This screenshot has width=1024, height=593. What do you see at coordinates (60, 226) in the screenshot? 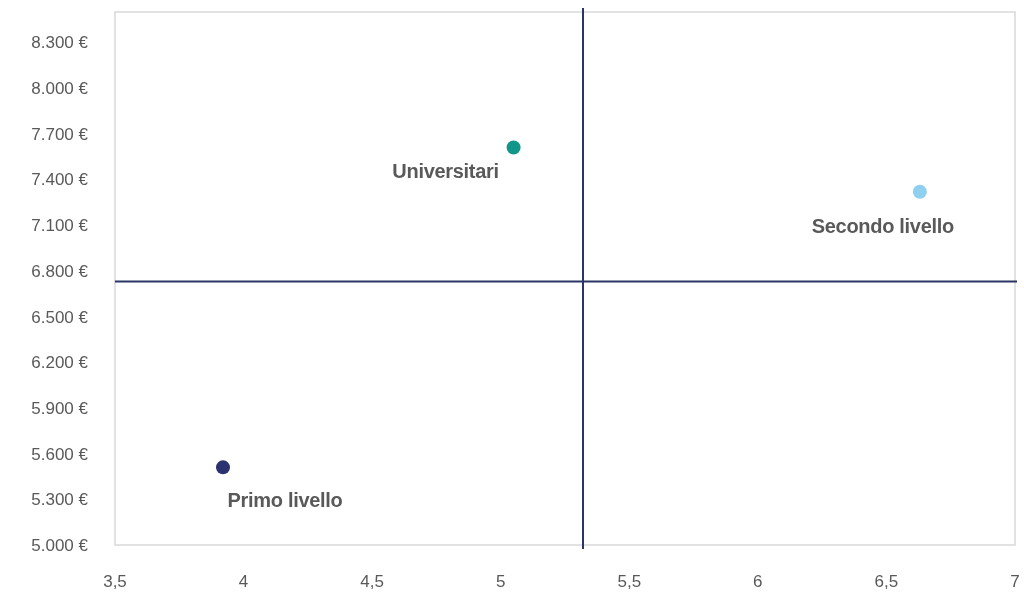
I see `y-tick-label: 7.100 €` at bounding box center [60, 226].